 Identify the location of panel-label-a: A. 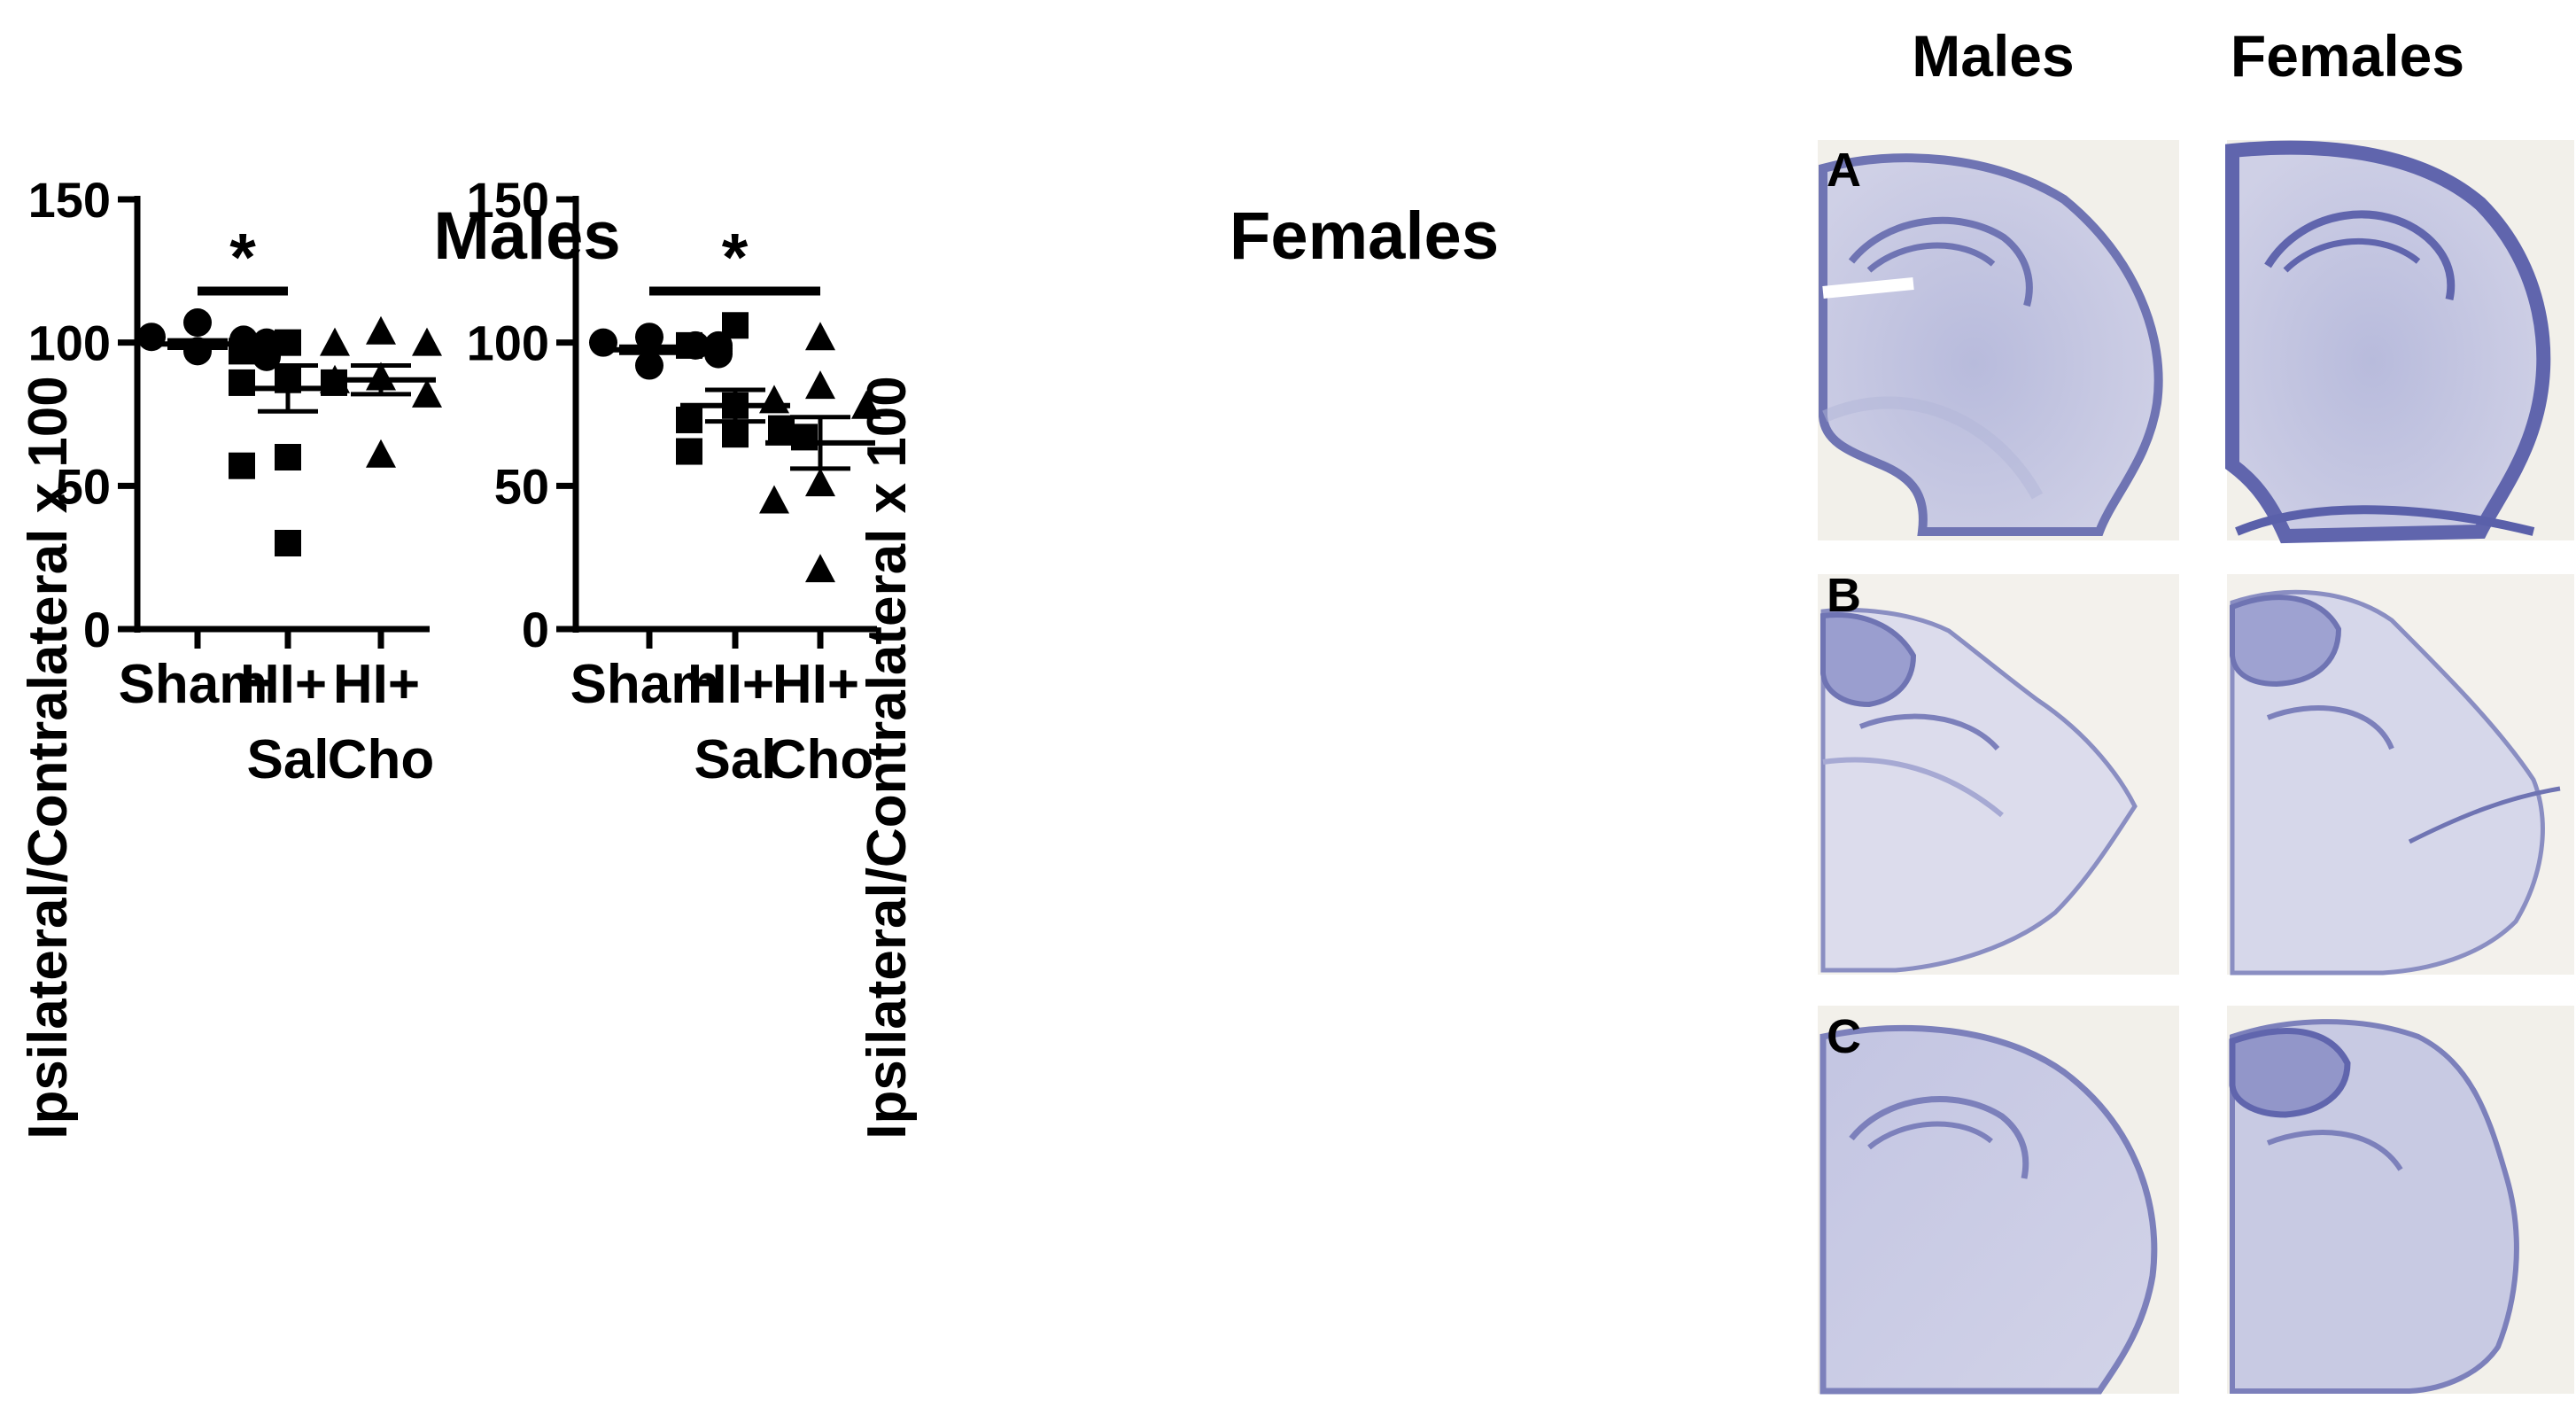
(1844, 170).